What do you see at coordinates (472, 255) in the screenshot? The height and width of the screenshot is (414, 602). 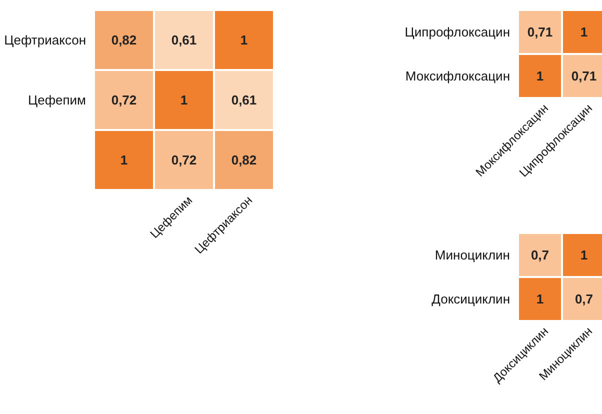 I see `y-tick-label: Миноциклин` at bounding box center [472, 255].